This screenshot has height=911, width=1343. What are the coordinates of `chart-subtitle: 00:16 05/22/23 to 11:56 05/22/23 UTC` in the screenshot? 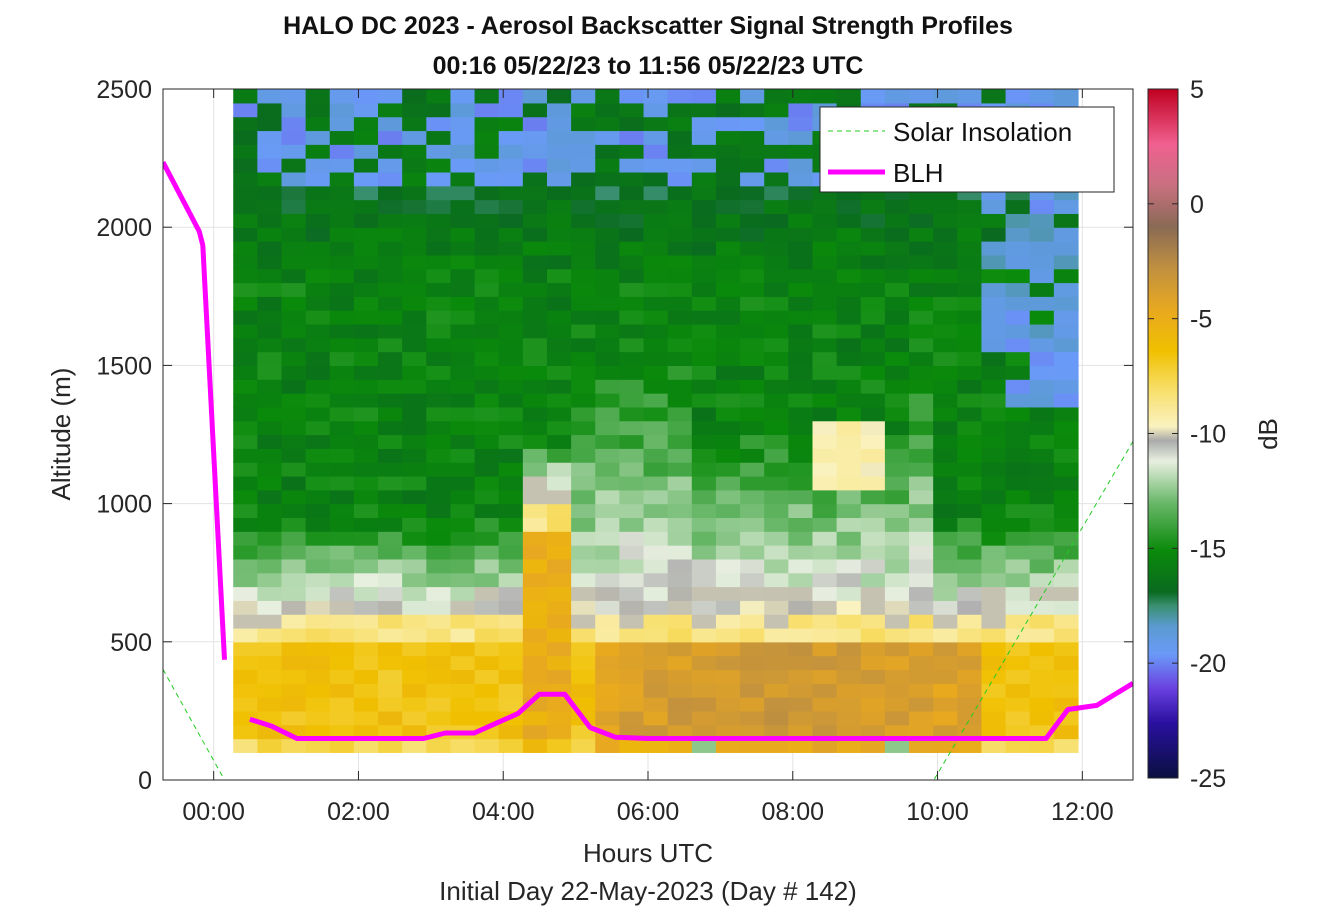 It's located at (648, 66).